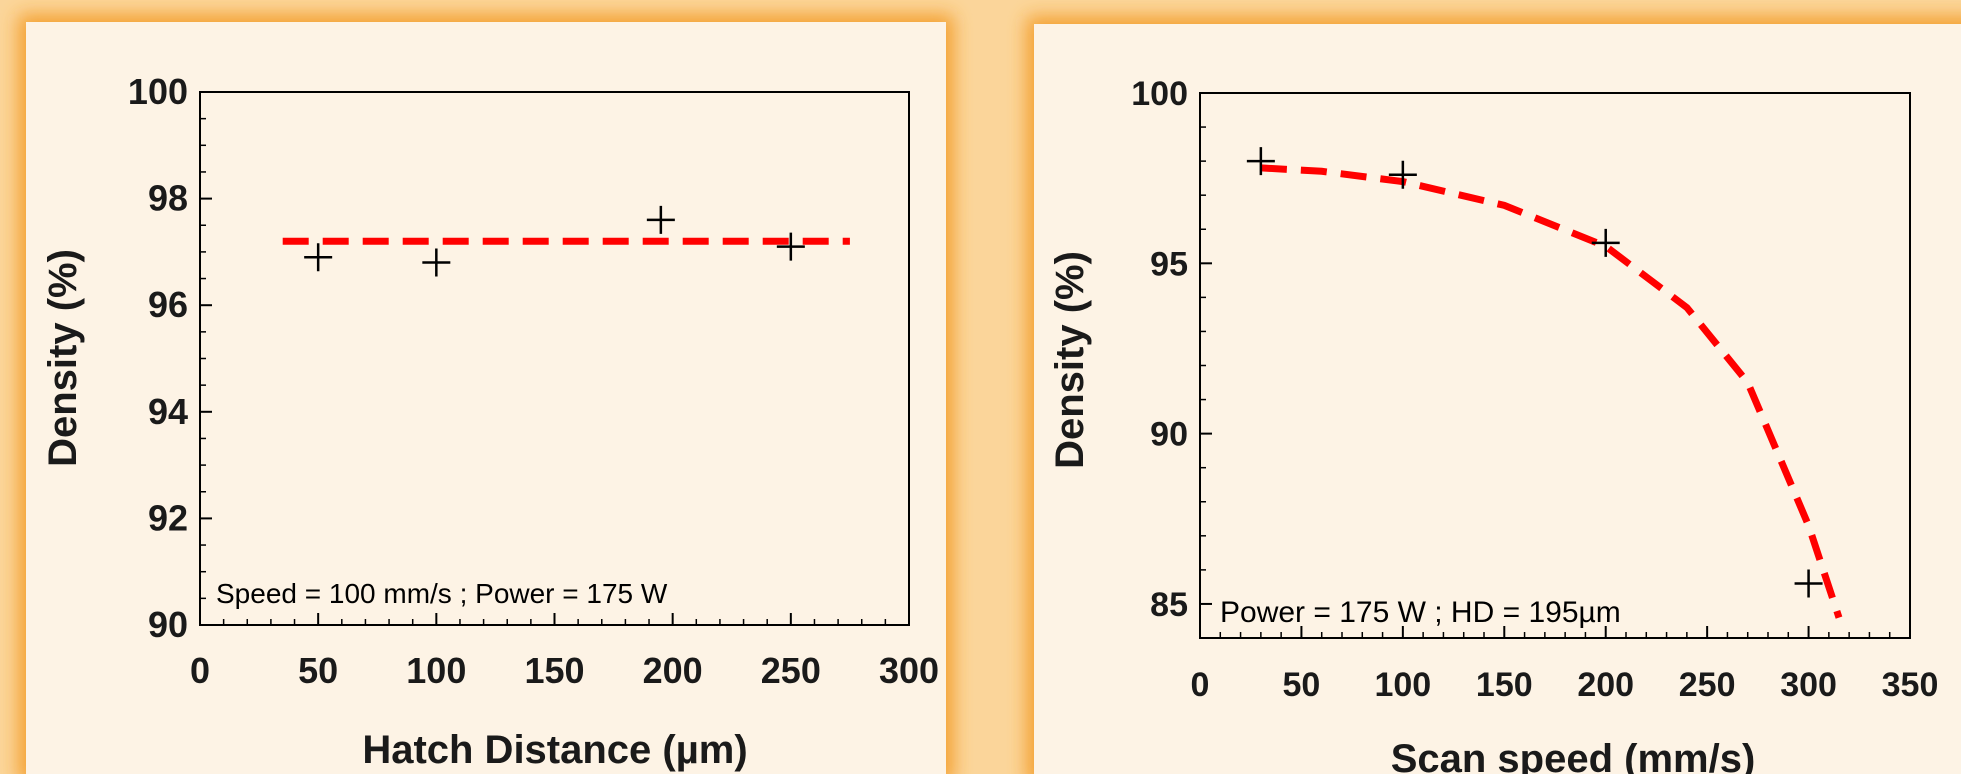 The height and width of the screenshot is (774, 1961). I want to click on x-tick-label: 350, so click(1910, 685).